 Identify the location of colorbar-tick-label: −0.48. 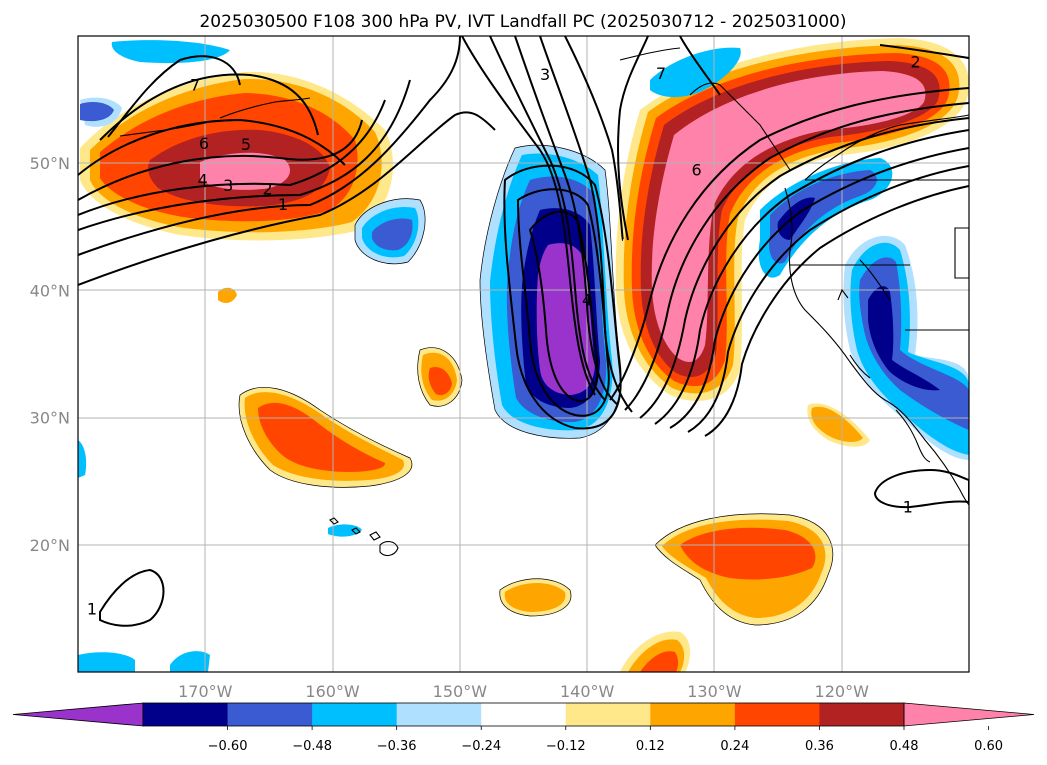
(312, 746).